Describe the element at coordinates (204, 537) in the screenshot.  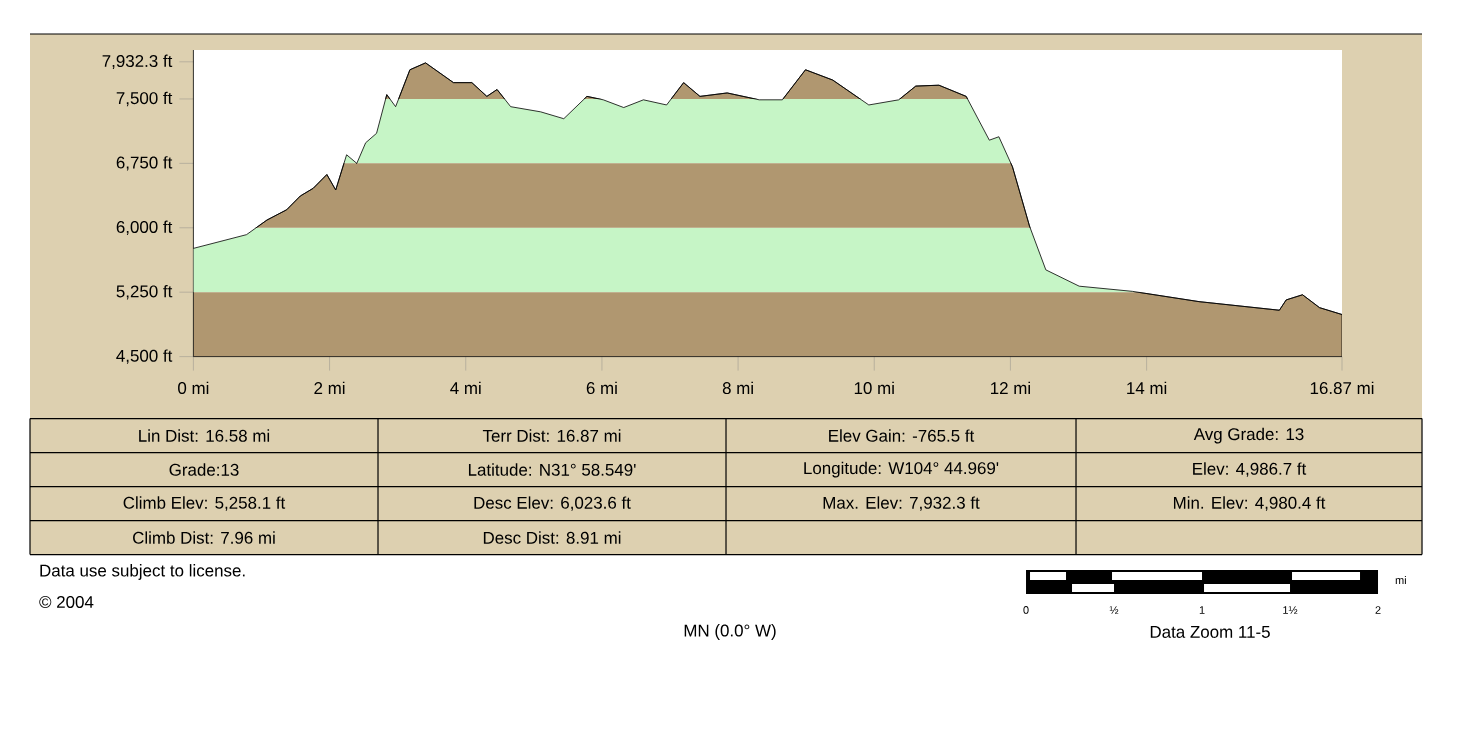
I see `text: Climb Dist: 7.96 mi` at that location.